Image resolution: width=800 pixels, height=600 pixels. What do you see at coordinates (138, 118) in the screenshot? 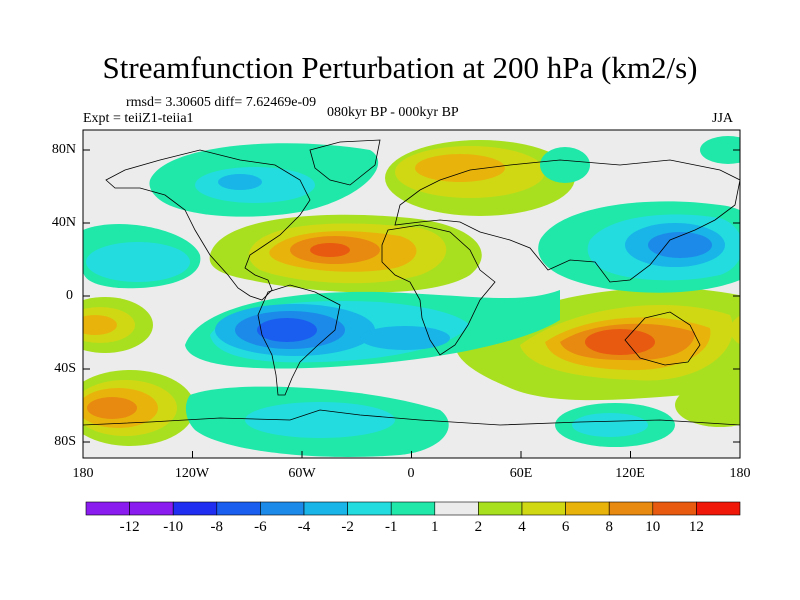
I see `experiment-label: Expt = teiiZ1-teiia1` at bounding box center [138, 118].